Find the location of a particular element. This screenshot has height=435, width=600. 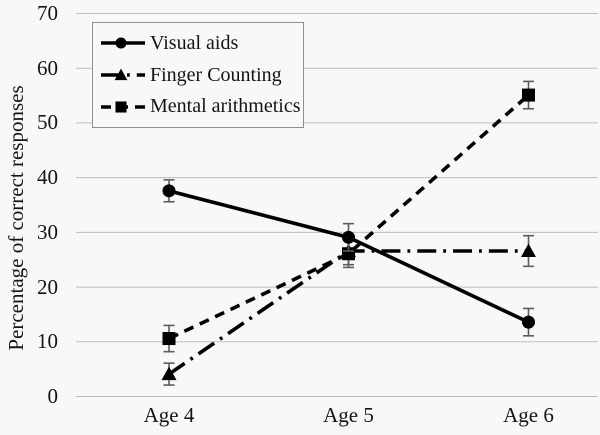

y-tick-label: 0 is located at coordinates (53, 396).